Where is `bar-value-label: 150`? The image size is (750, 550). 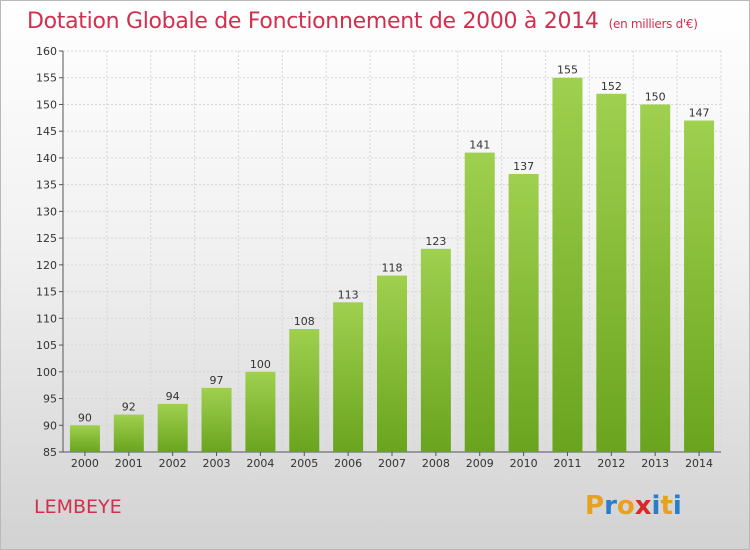
bar-value-label: 150 is located at coordinates (655, 96).